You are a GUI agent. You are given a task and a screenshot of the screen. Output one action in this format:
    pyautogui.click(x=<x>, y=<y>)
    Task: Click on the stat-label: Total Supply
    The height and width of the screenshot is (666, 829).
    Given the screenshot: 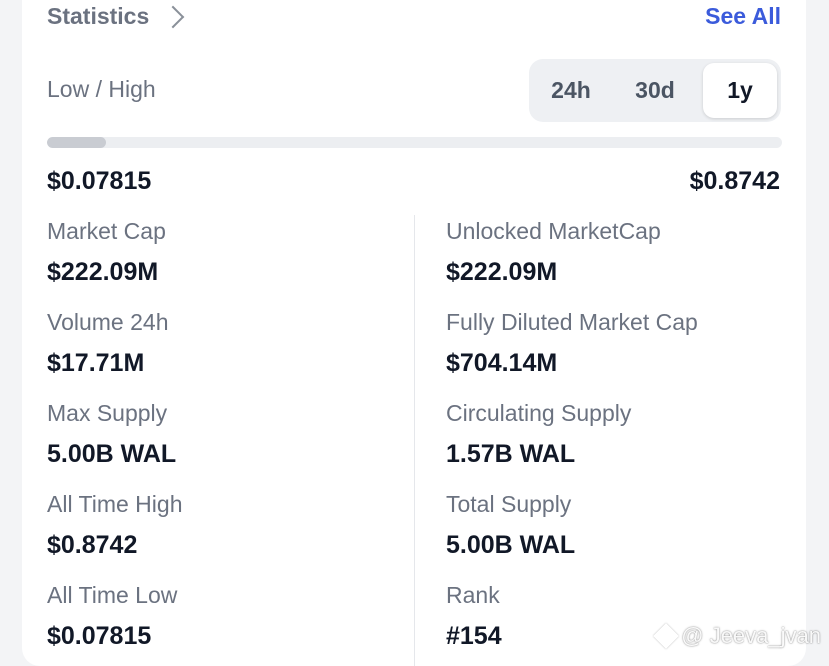 What is the action you would take?
    pyautogui.click(x=509, y=504)
    